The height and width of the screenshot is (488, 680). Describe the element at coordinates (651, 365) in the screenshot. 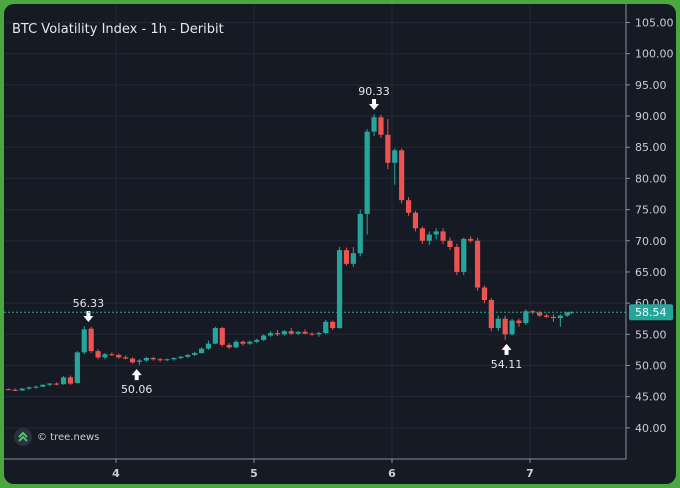

I see `y-tick-label: 50.00` at that location.